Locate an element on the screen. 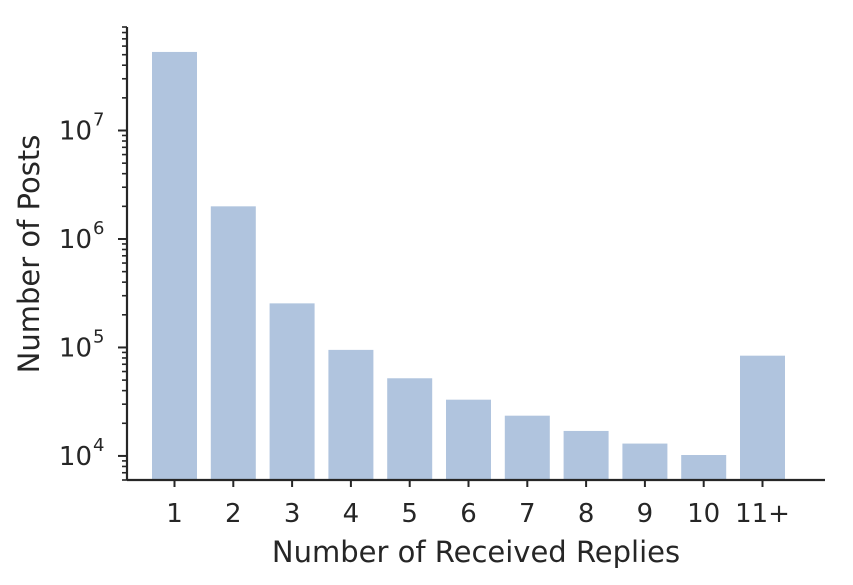  x-tick-label-2: 2 is located at coordinates (233, 514).